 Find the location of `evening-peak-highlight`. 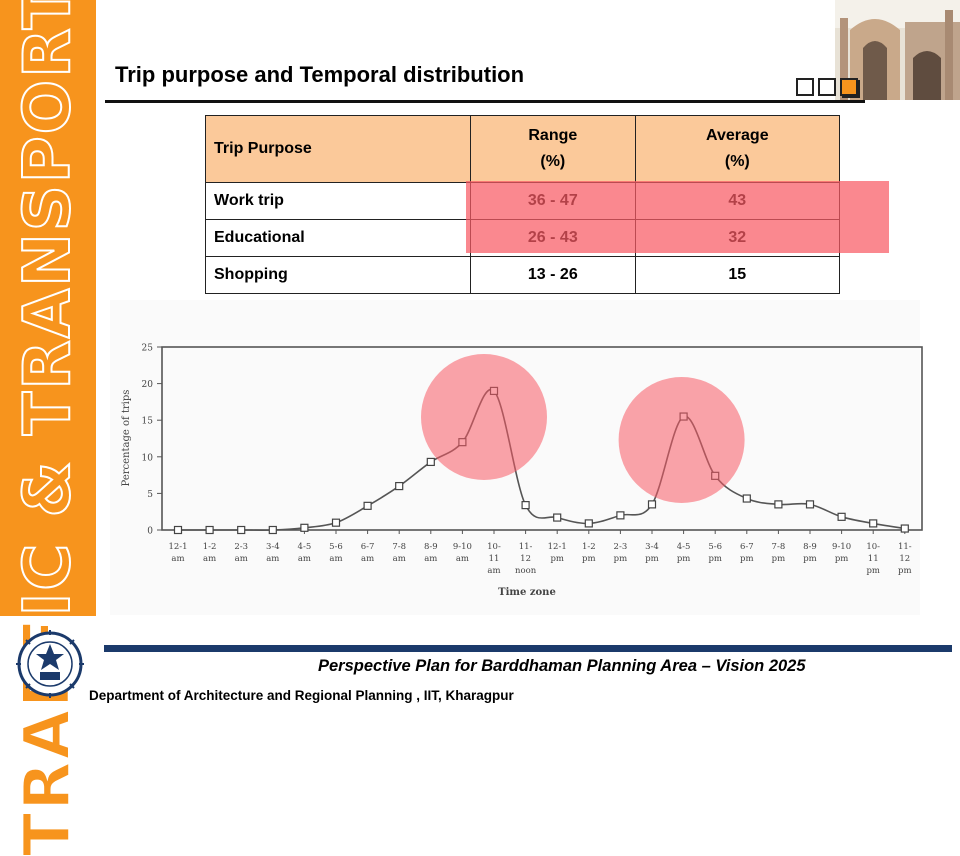

evening-peak-highlight is located at coordinates (681, 440).